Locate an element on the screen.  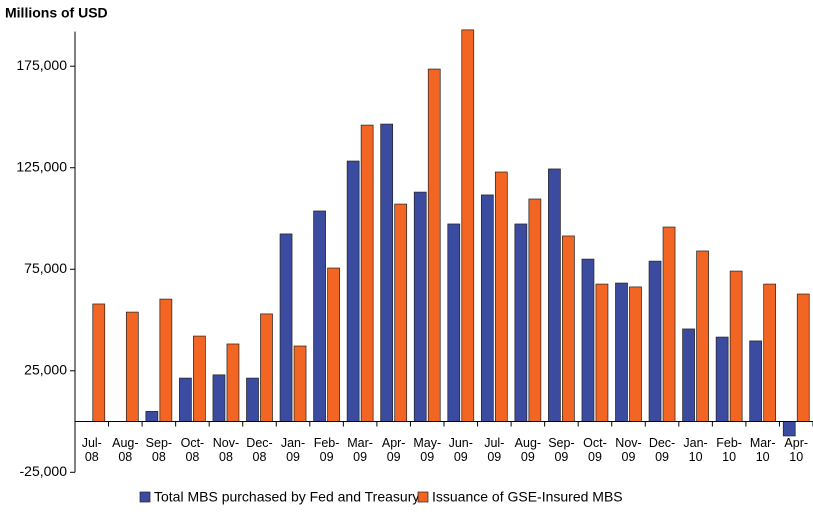
x-tick-label: Mar- 09 is located at coordinates (360, 449).